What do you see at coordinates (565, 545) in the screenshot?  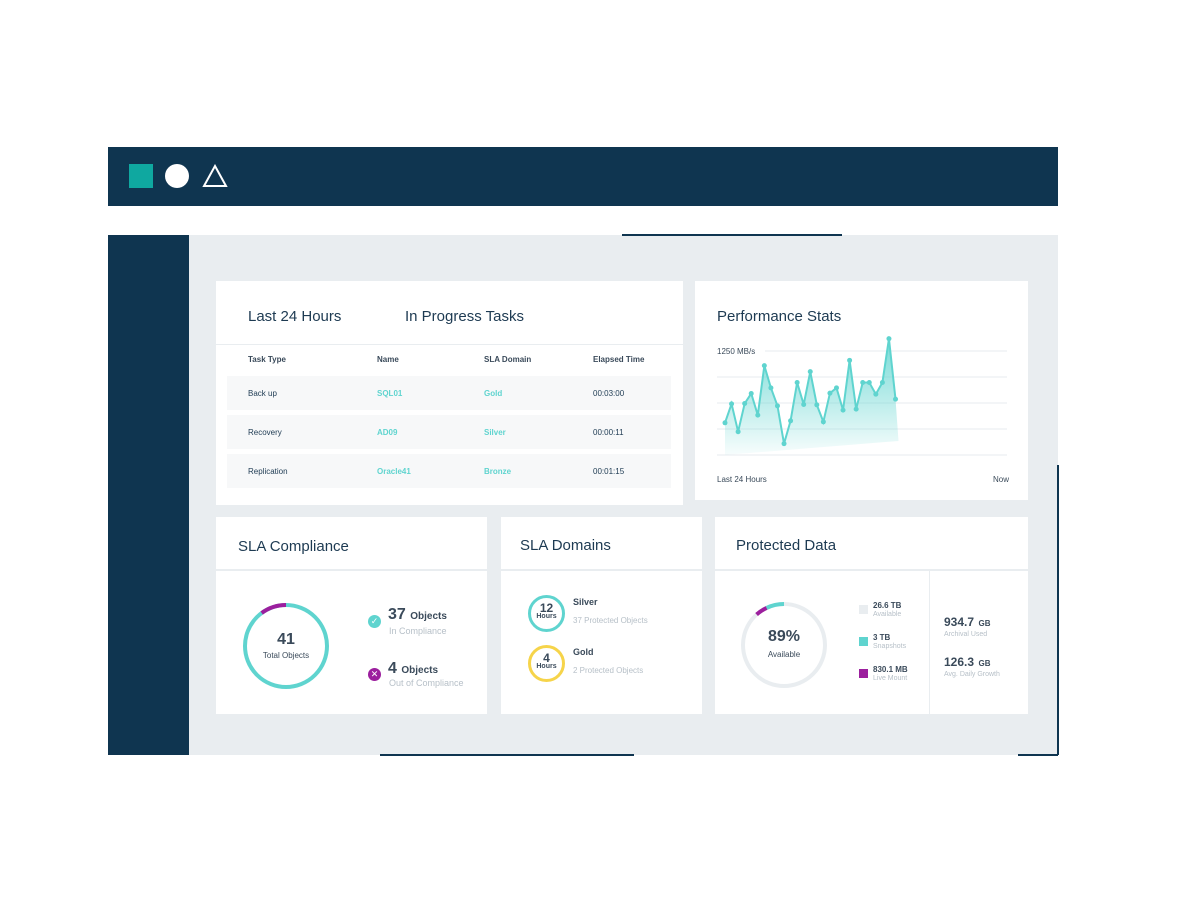 I see `card-title: SLA Domains` at bounding box center [565, 545].